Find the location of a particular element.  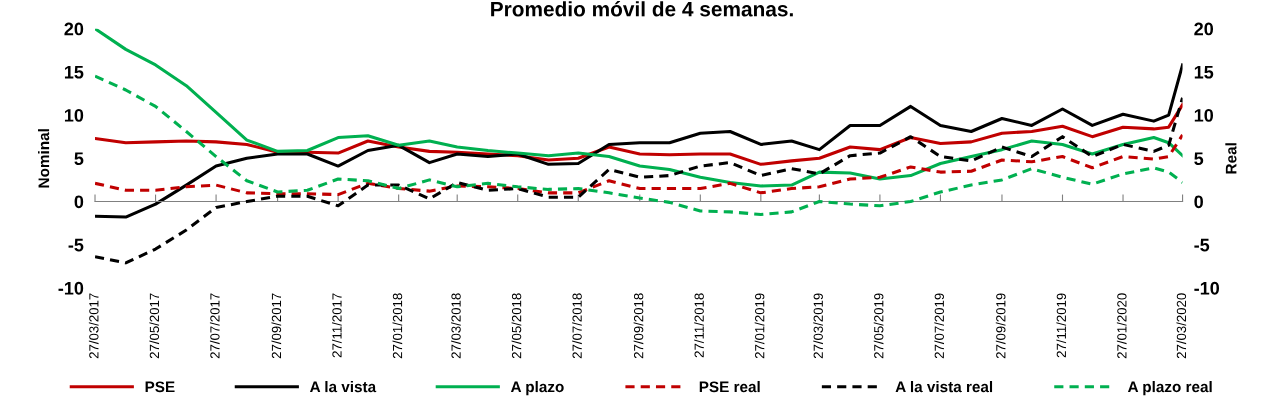

x-tick-label: 27/11/2019 is located at coordinates (1061, 325).